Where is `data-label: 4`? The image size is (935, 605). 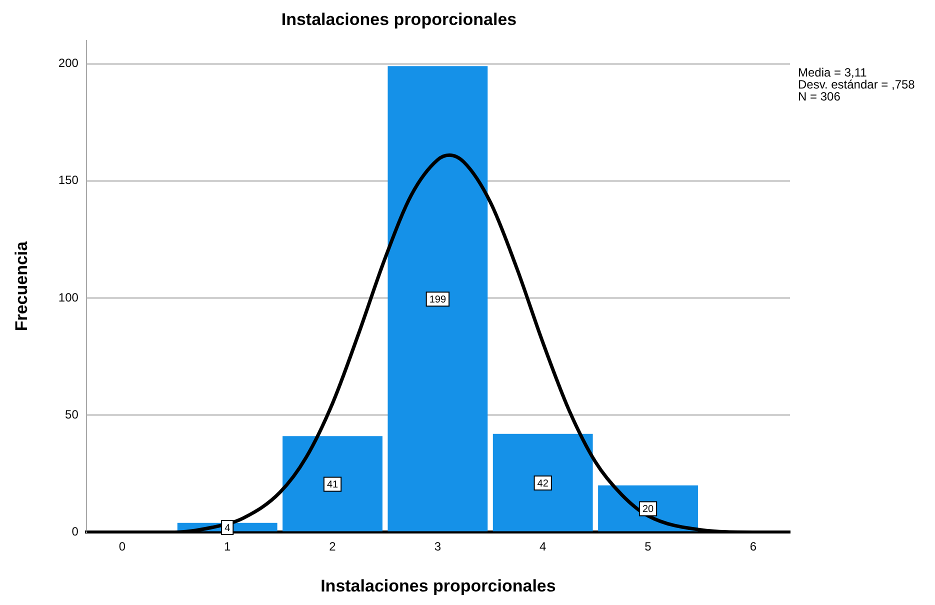 data-label: 4 is located at coordinates (227, 528).